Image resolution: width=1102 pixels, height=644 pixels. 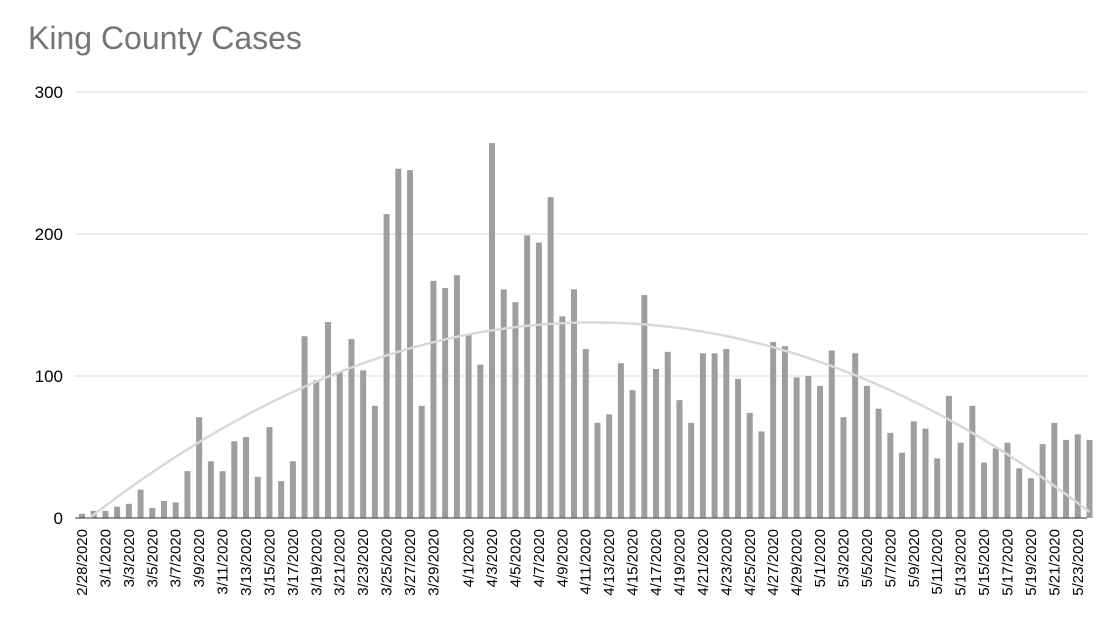 I want to click on x-tick-label: 4/5/2020, so click(x=516, y=558).